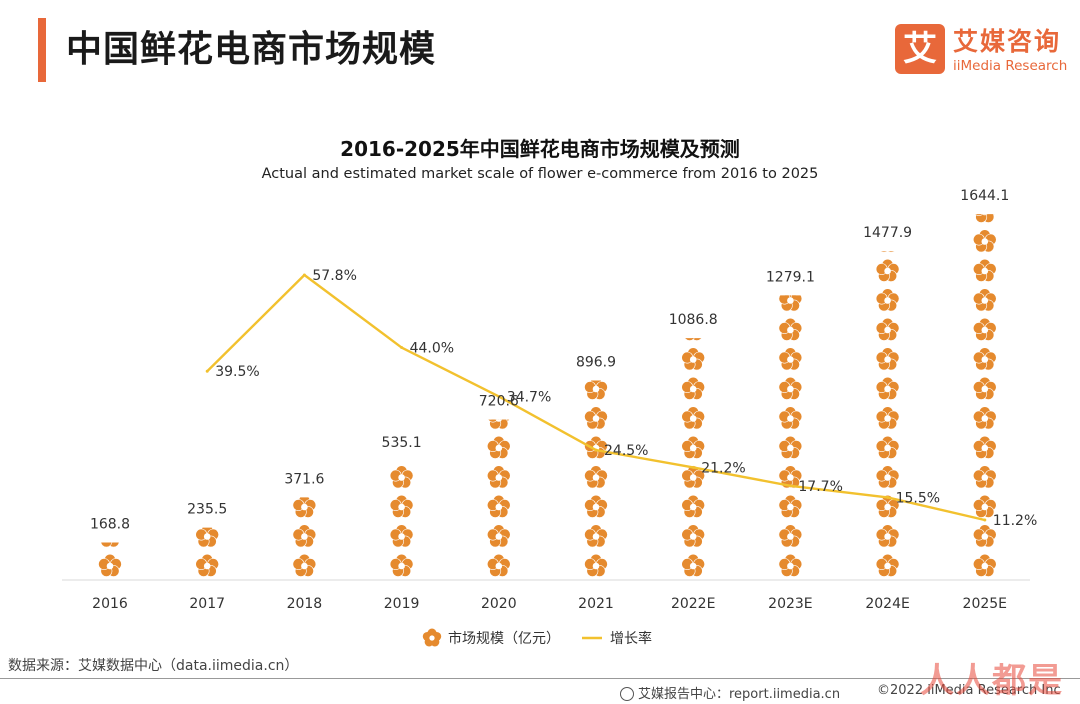 Image resolution: width=1080 pixels, height=704 pixels. Describe the element at coordinates (304, 537) in the screenshot. I see `bar-2018` at that location.